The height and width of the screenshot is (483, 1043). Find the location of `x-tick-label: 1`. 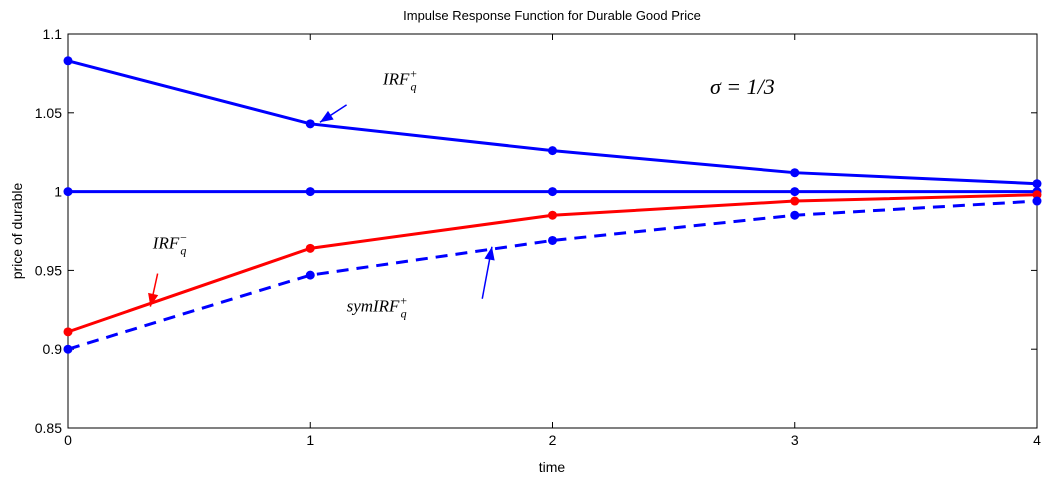

x-tick-label: 1 is located at coordinates (310, 440).